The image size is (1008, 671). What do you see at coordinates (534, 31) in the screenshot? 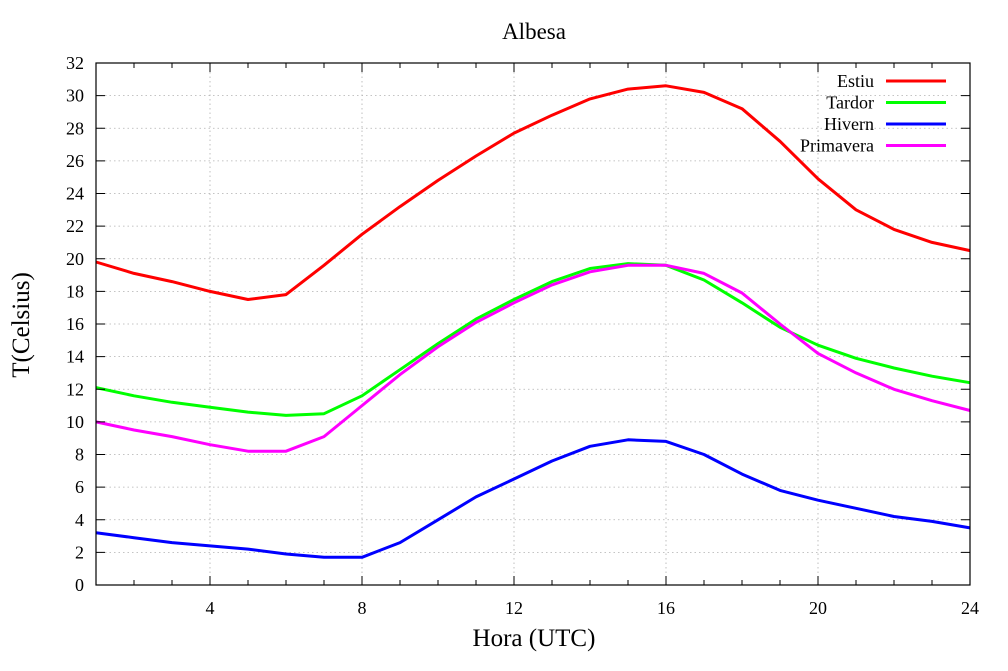
I see `chart-title: Albesa` at bounding box center [534, 31].